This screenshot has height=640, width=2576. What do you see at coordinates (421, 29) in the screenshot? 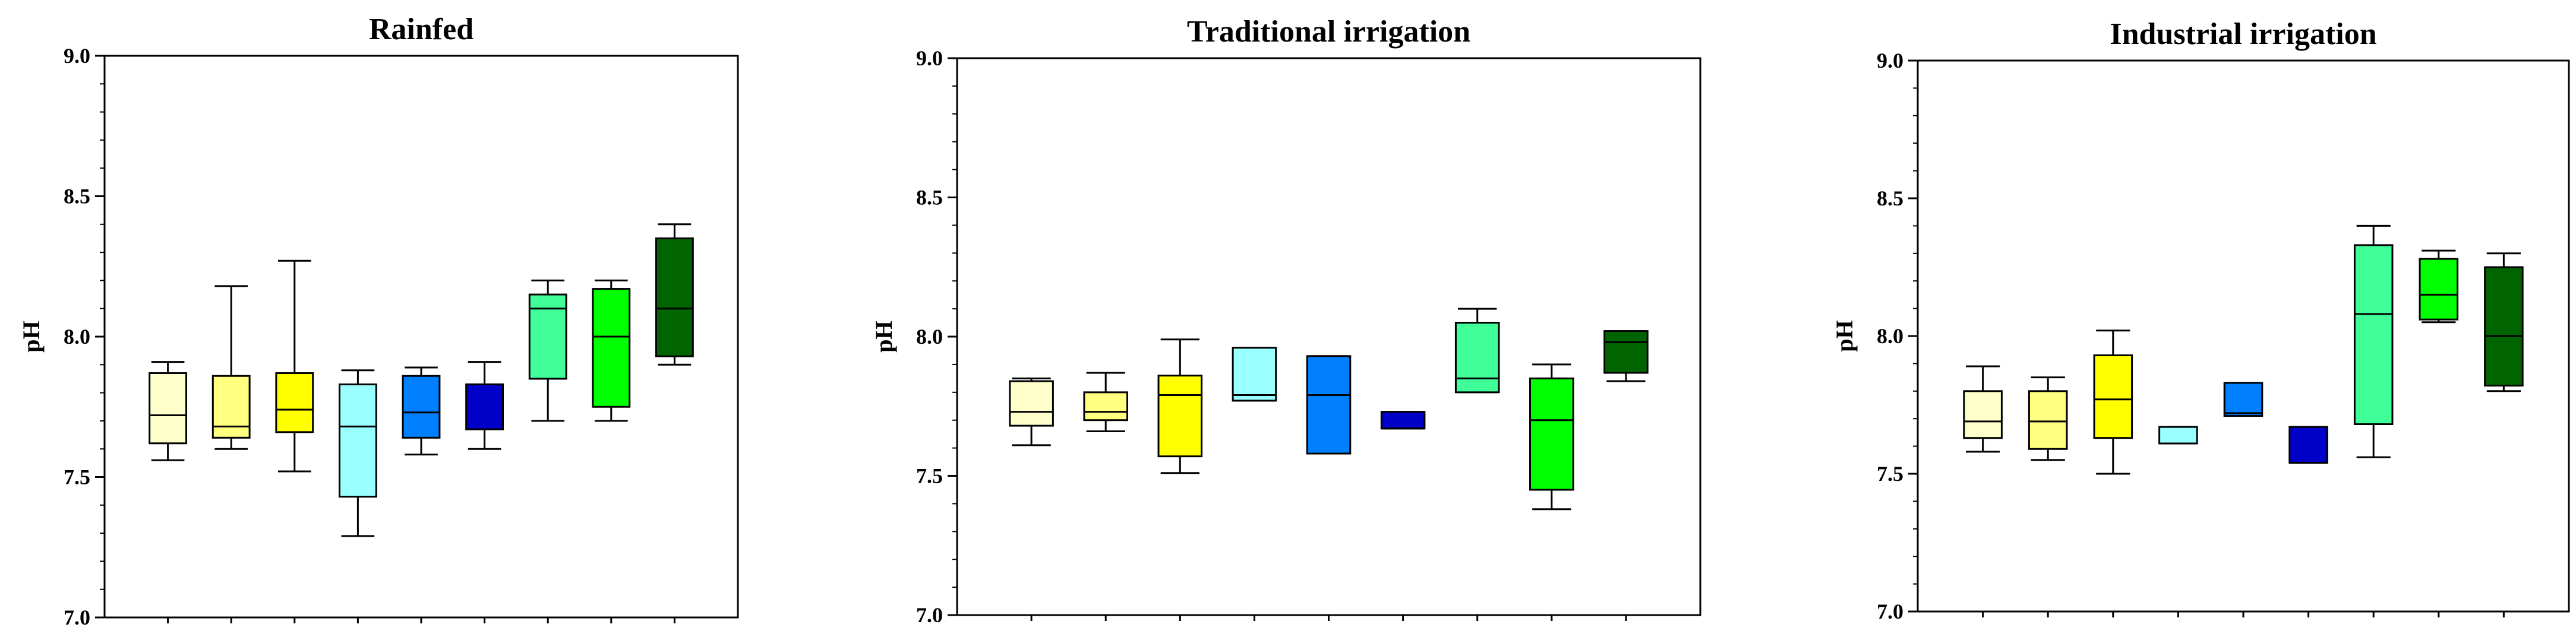
I see `panel-title: Rainfed` at bounding box center [421, 29].